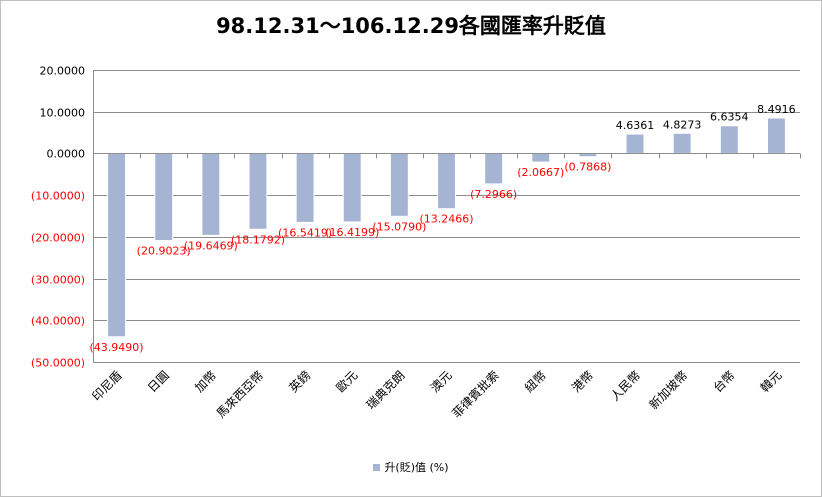 This screenshot has height=497, width=822. What do you see at coordinates (305, 232) in the screenshot?
I see `data-label: (16.5419)` at bounding box center [305, 232].